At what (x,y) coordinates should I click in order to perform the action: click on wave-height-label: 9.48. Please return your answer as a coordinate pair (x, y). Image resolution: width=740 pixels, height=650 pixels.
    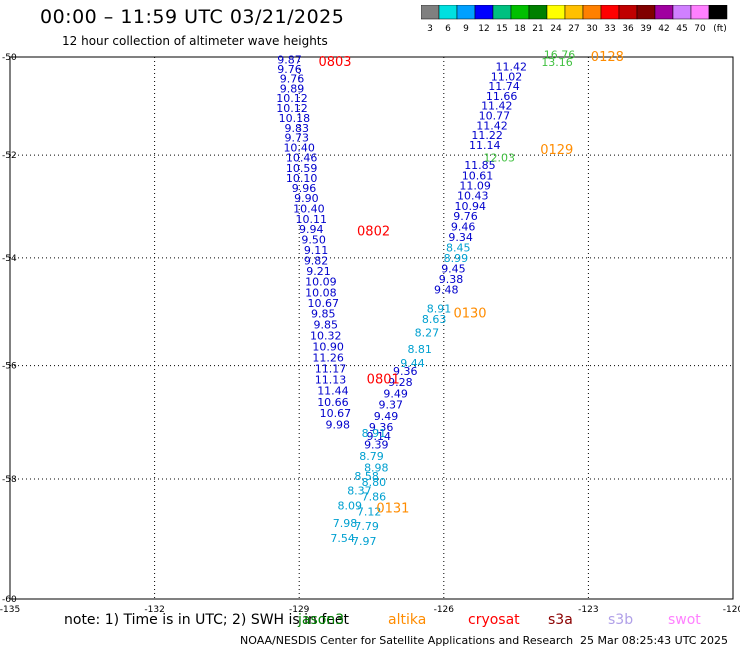
    Looking at the image, I should click on (446, 290).